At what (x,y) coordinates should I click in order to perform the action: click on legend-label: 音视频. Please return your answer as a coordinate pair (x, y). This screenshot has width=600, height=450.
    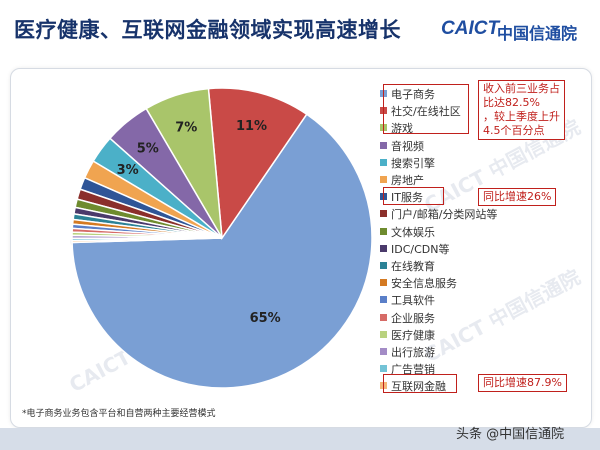
    Looking at the image, I should click on (407, 146).